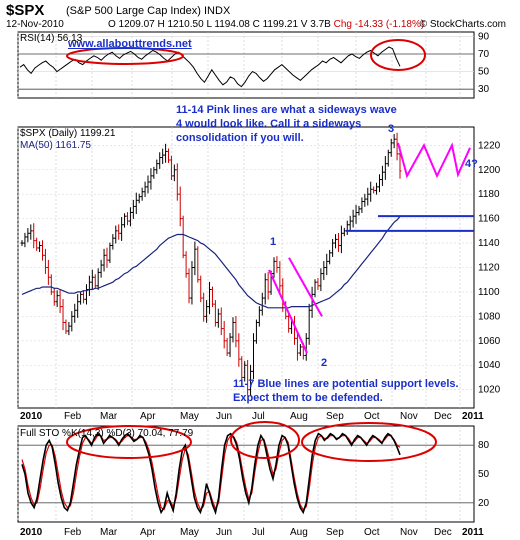  What do you see at coordinates (391, 129) in the screenshot?
I see `wave-3-label: 3` at bounding box center [391, 129].